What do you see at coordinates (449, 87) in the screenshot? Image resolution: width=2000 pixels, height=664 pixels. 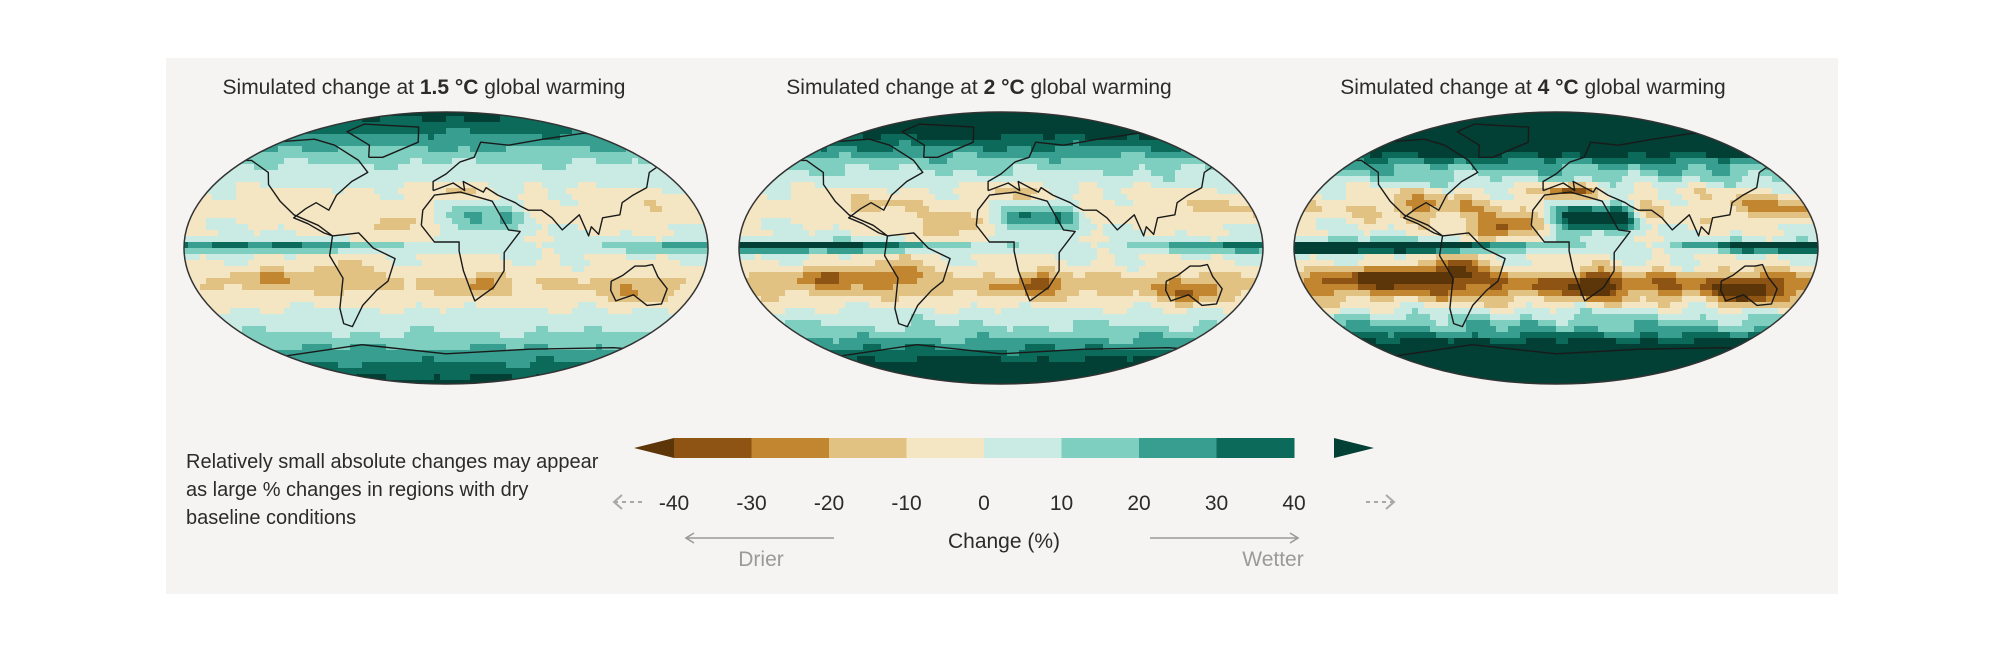 I see `map-title-1-level: 1.5 °C` at bounding box center [449, 87].